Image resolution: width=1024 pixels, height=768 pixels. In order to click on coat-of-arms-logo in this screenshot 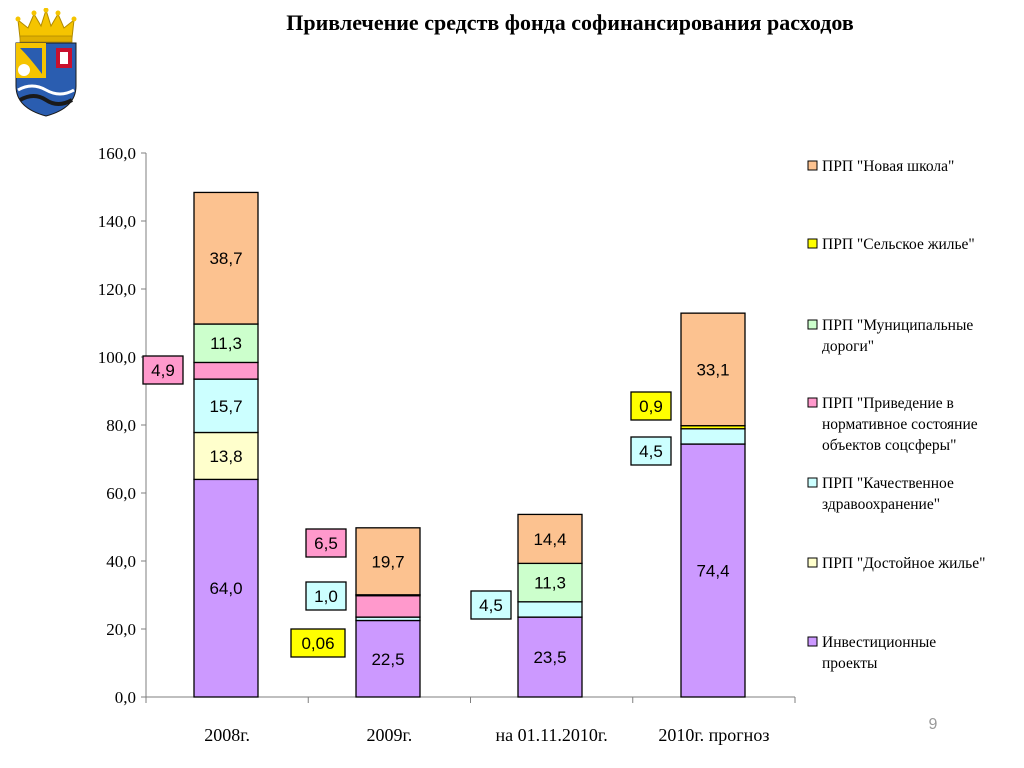, I will do `click(46, 62)`.